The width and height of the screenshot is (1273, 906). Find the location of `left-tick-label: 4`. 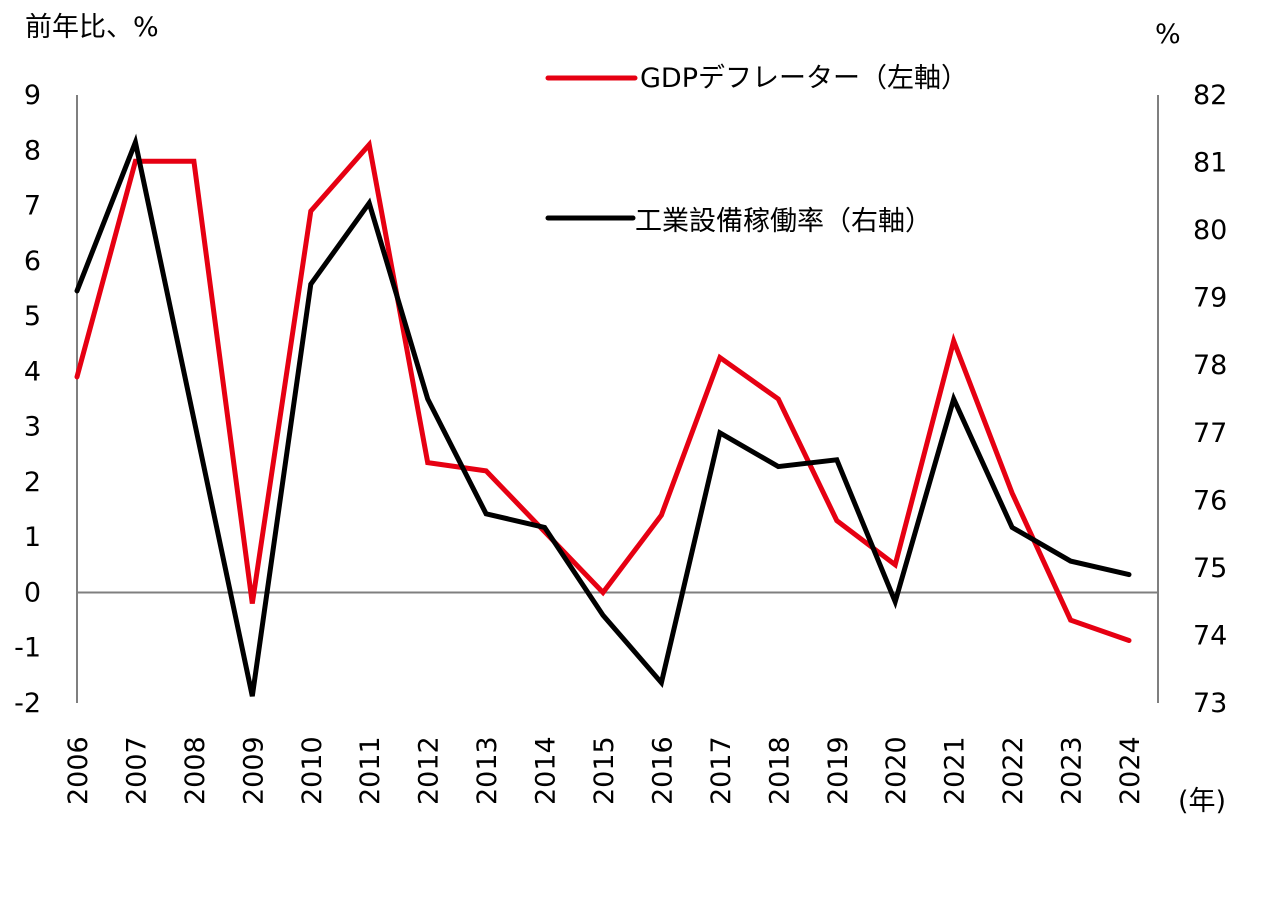

left-tick-label: 4 is located at coordinates (32, 371).